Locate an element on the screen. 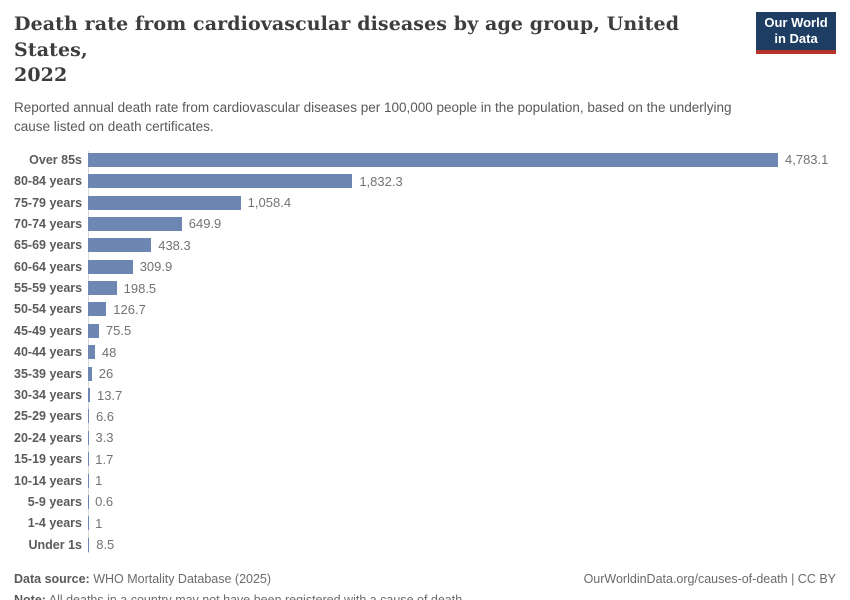 The width and height of the screenshot is (850, 600). value-label: 438.3 is located at coordinates (174, 245).